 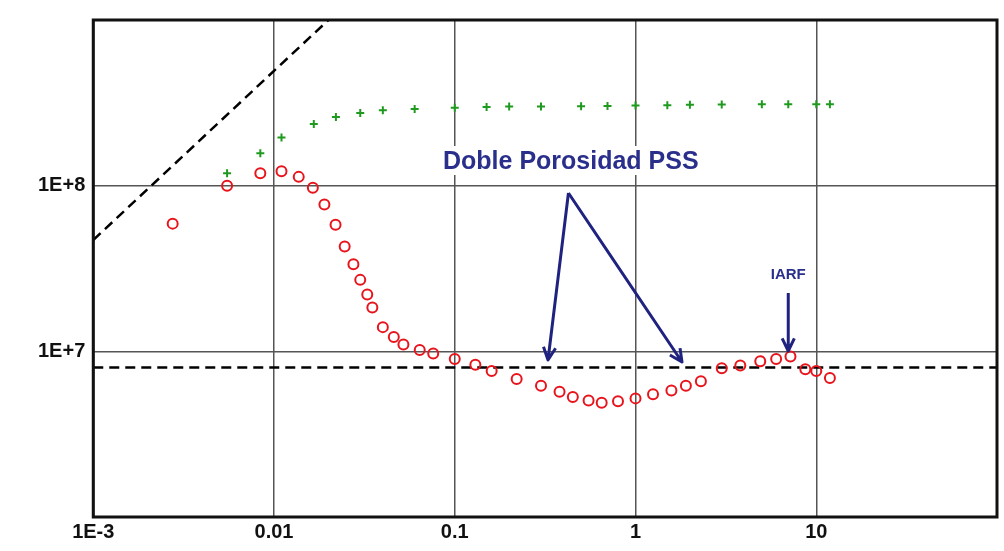 What do you see at coordinates (93, 530) in the screenshot?
I see `x-tick-label: 1E-3` at bounding box center [93, 530].